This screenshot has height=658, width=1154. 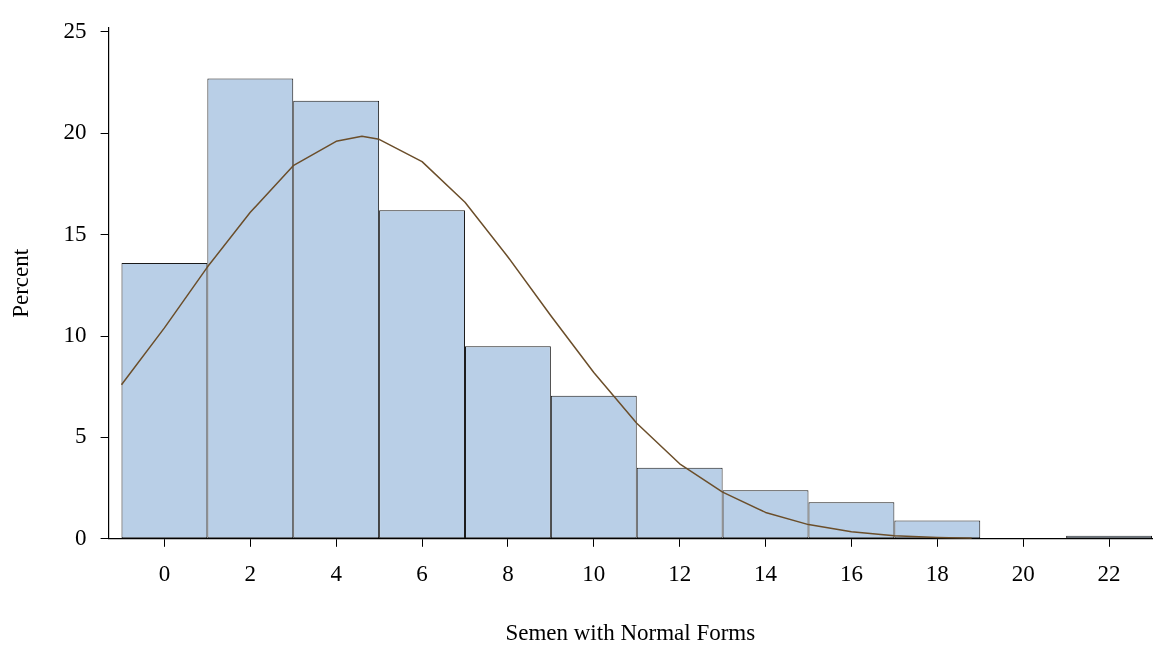 I want to click on x-tick-label: 6, so click(x=422, y=573).